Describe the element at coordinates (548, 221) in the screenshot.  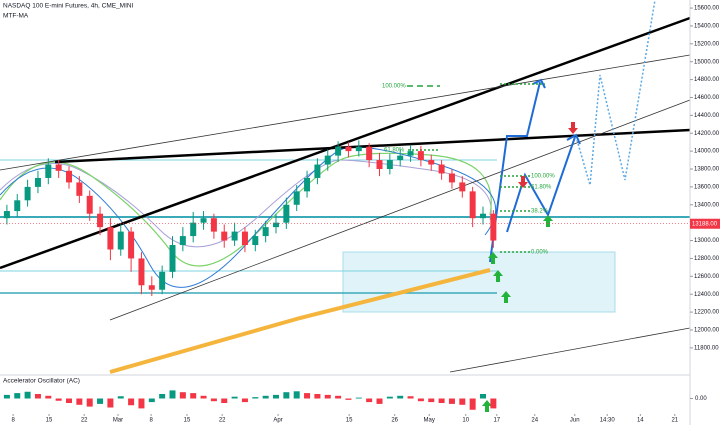
I see `up-arrow` at that location.